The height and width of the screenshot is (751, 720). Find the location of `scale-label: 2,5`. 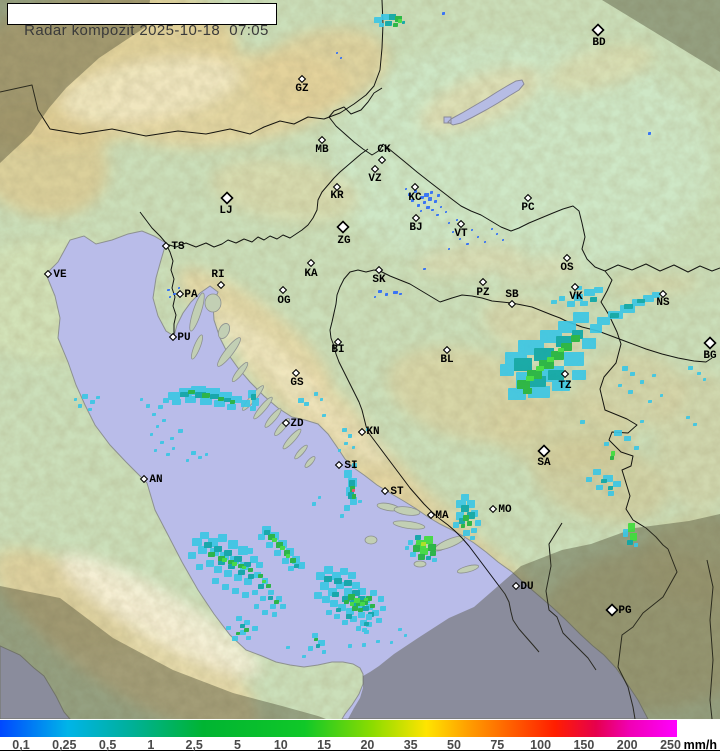

scale-label: 2,5 is located at coordinates (194, 744).